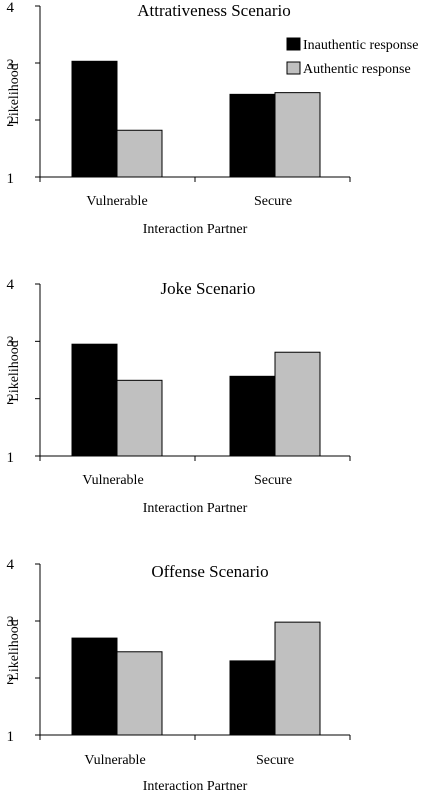  Describe the element at coordinates (208, 288) in the screenshot. I see `chart-title: Joke Scenario` at that location.